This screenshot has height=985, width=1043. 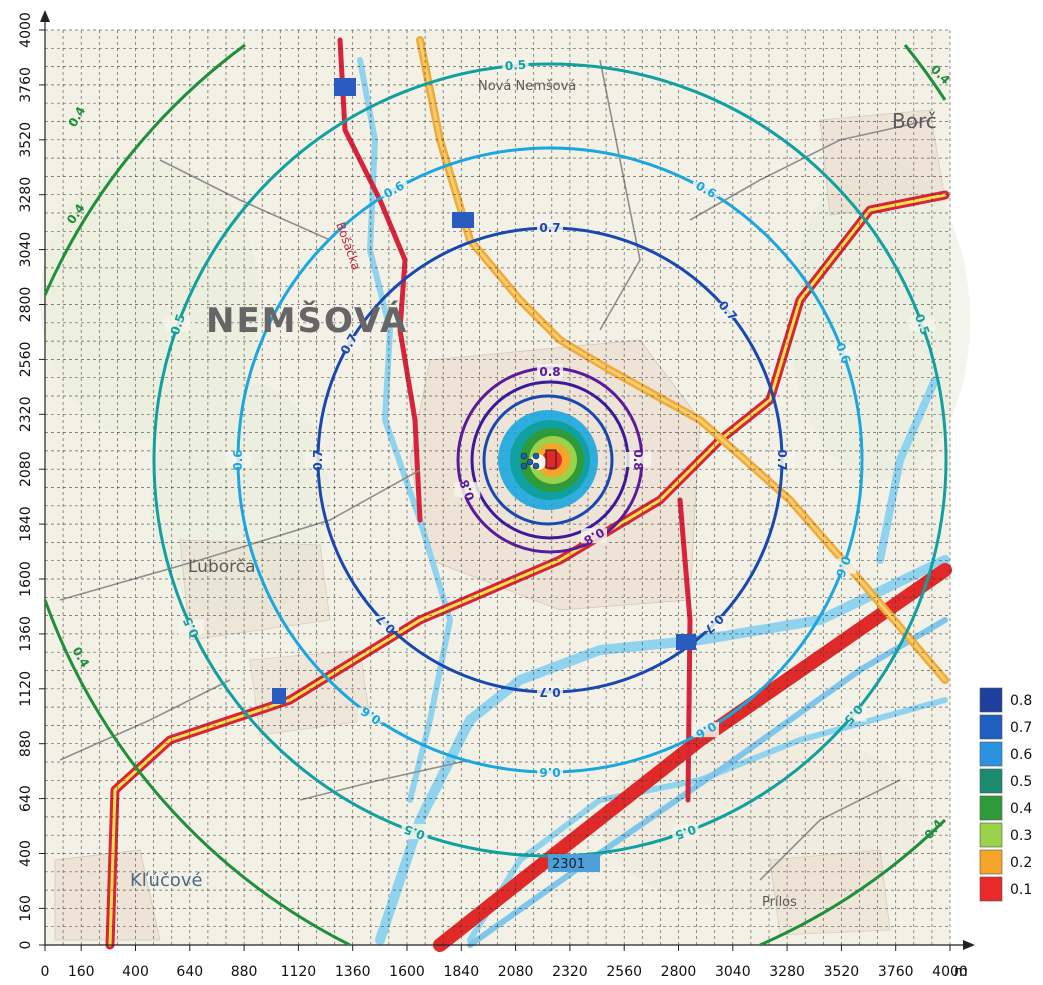 What do you see at coordinates (1021, 809) in the screenshot?
I see `legend-label: 0.4` at bounding box center [1021, 809].